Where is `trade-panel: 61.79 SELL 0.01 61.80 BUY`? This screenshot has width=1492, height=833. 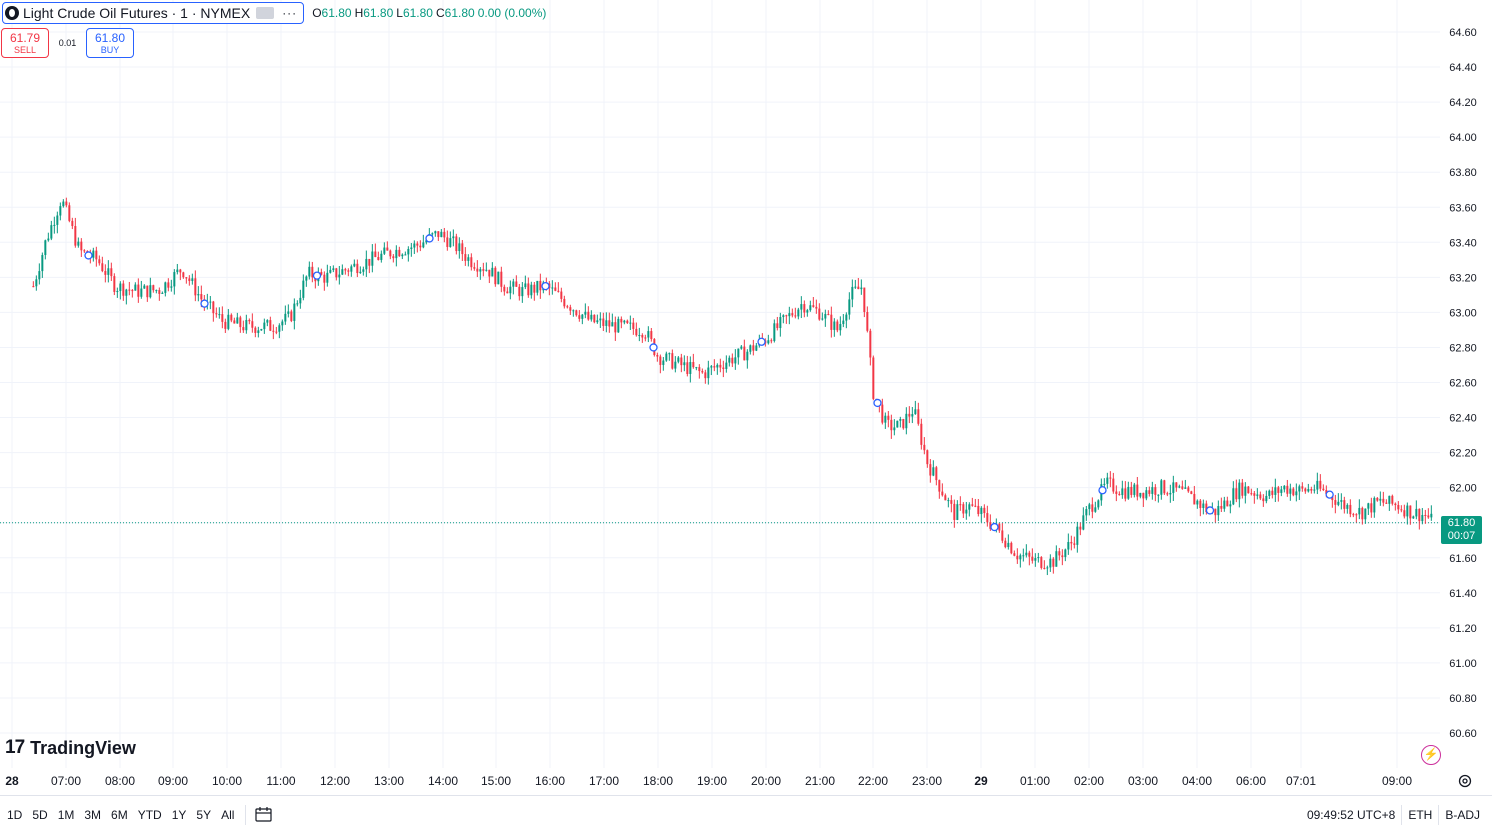 trade-panel: 61.79 SELL 0.01 61.80 BUY is located at coordinates (67, 43).